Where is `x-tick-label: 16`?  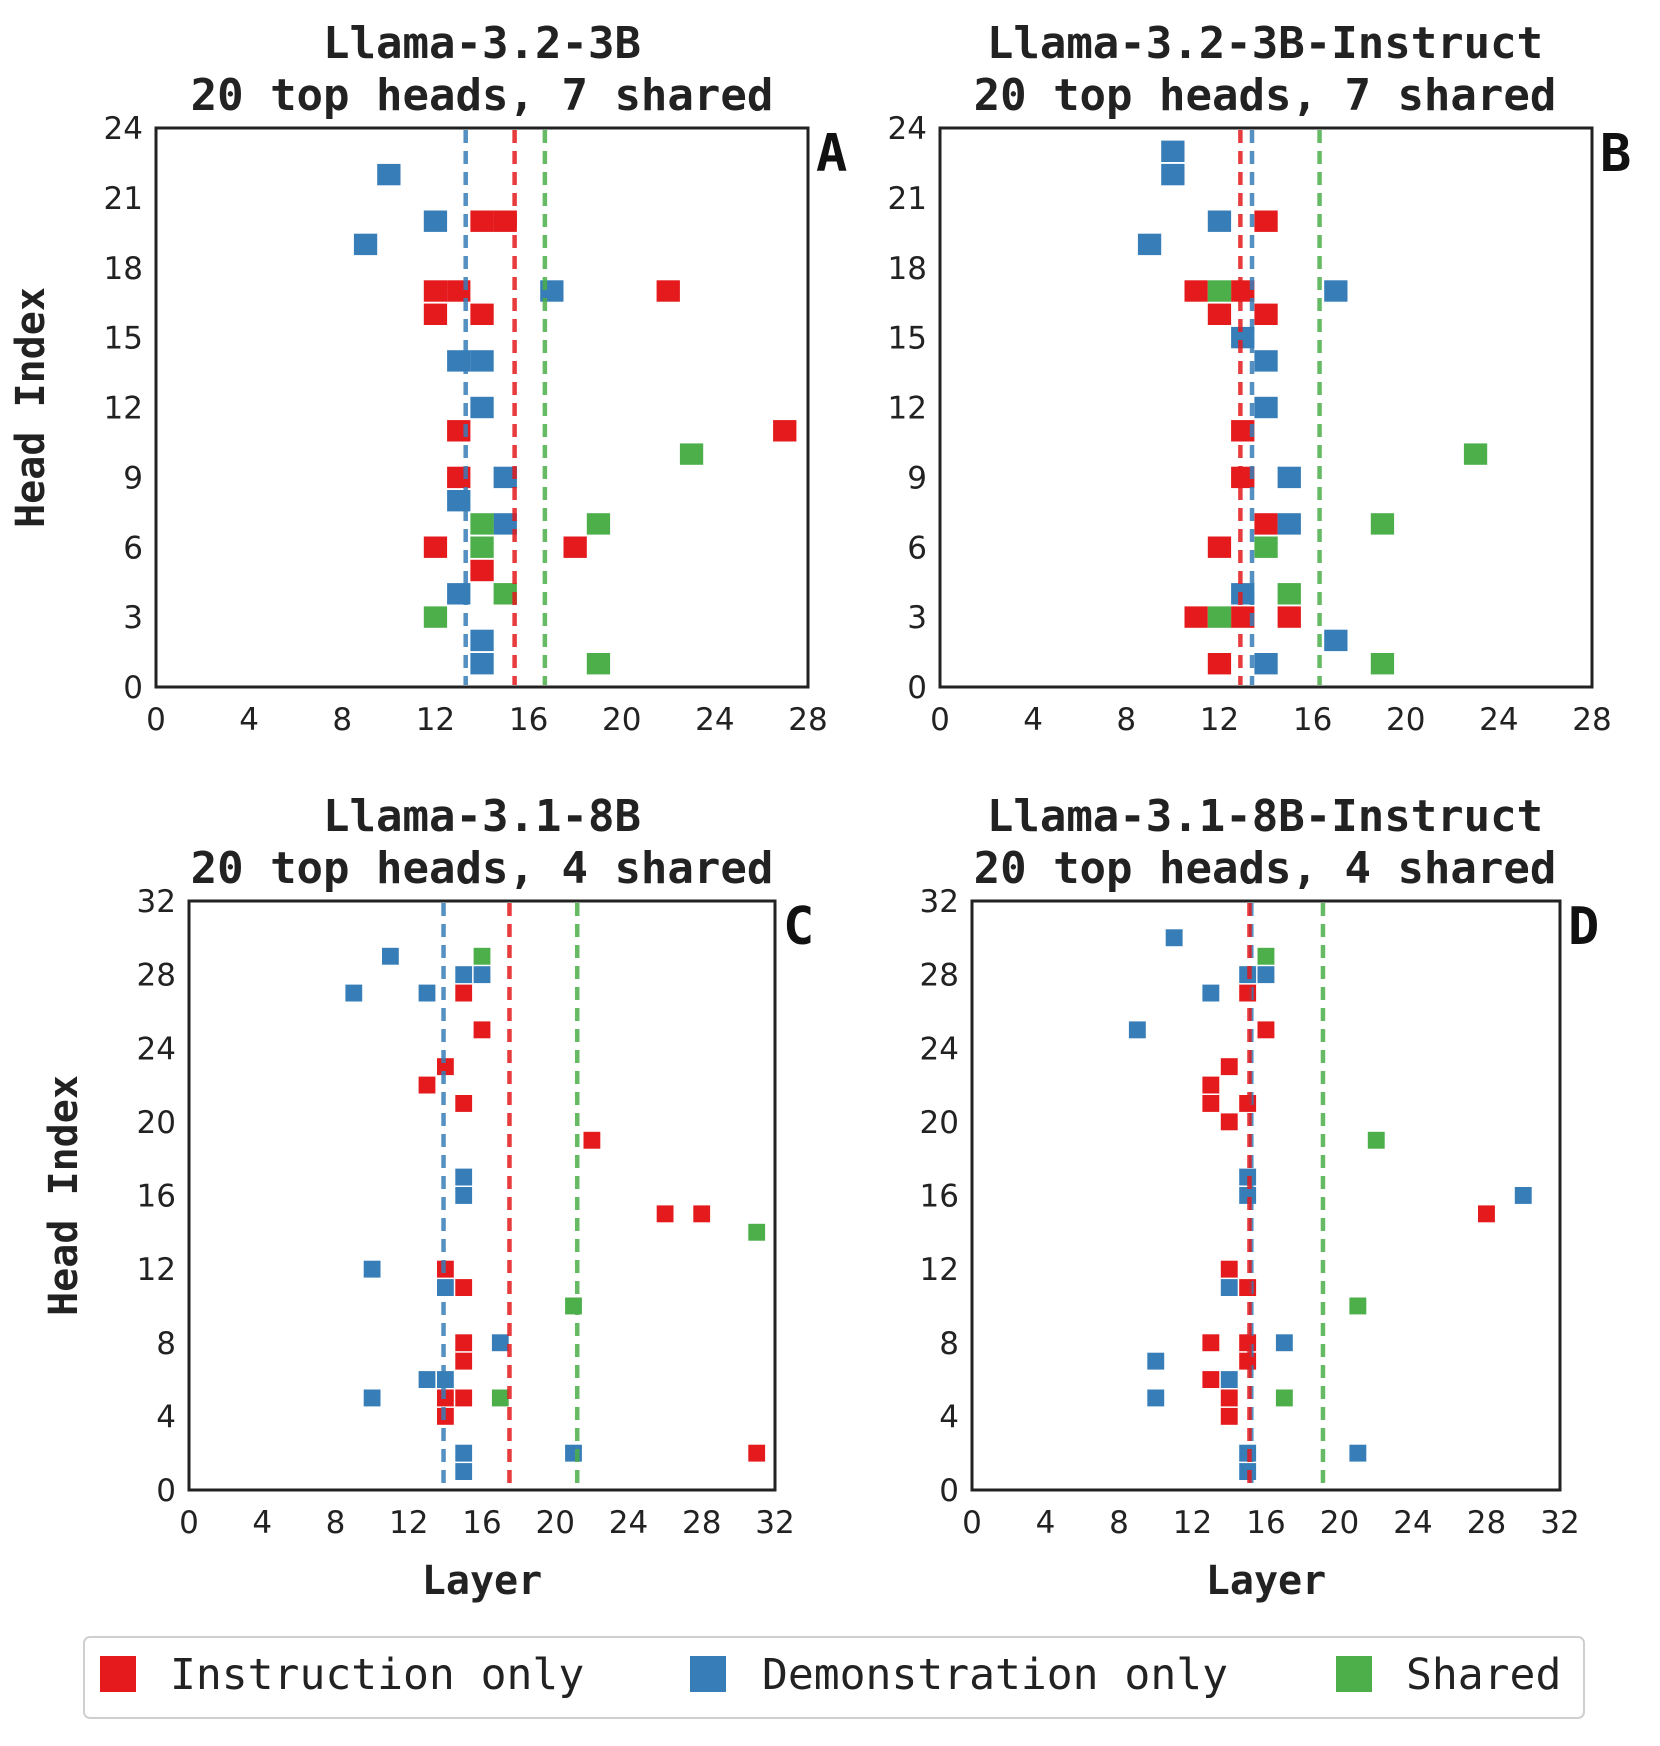 x-tick-label: 16 is located at coordinates (528, 720).